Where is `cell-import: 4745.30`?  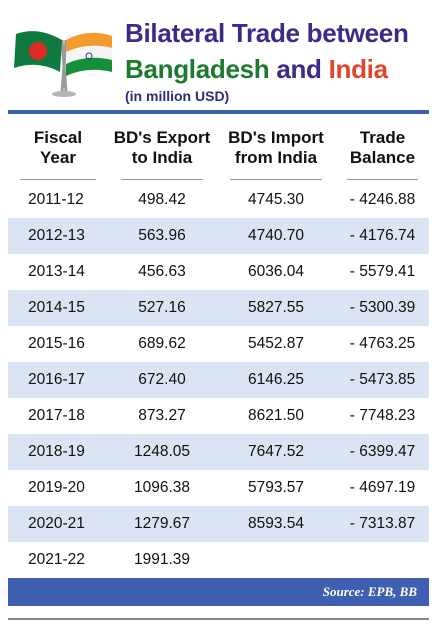
cell-import: 4745.30 is located at coordinates (276, 199).